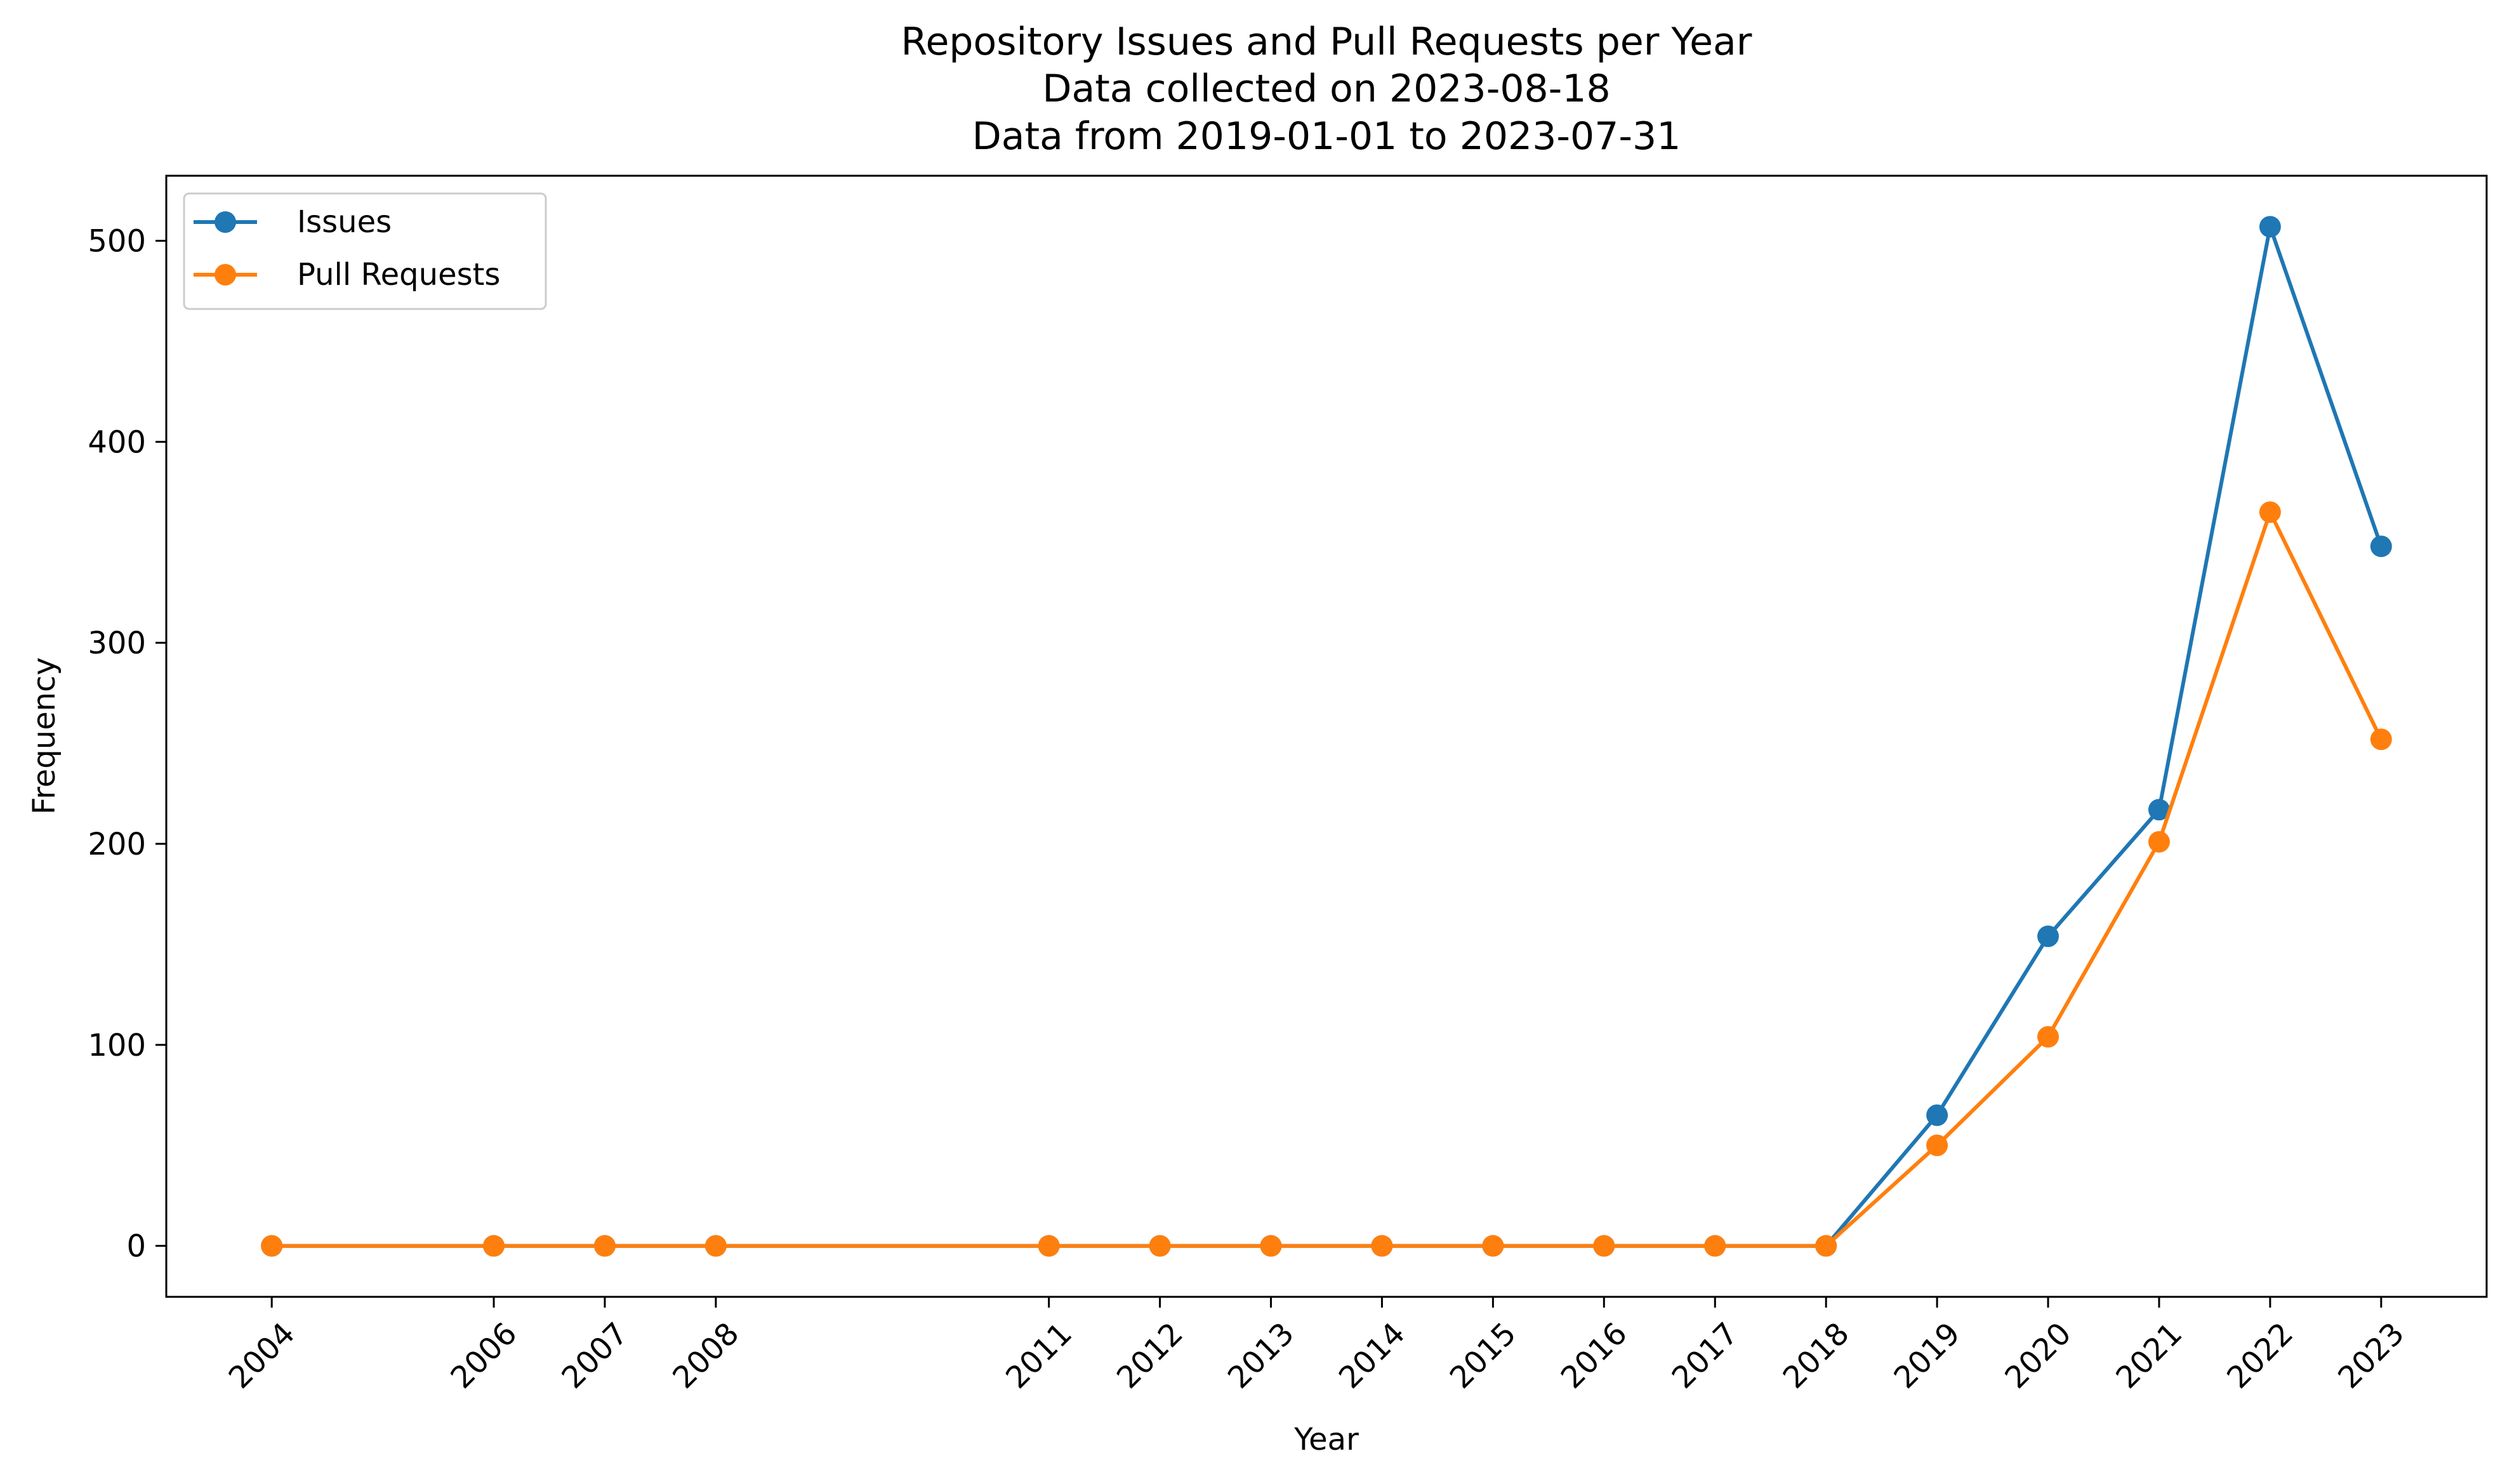  I want to click on legend-label-pull-requests: Pull Requests, so click(398, 275).